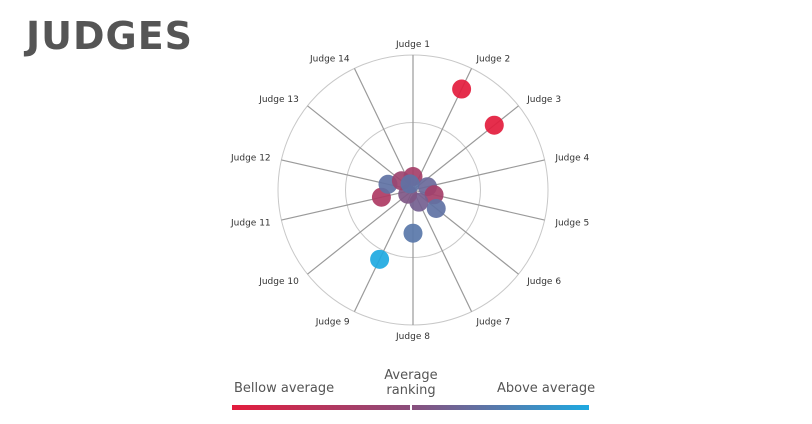  Describe the element at coordinates (543, 282) in the screenshot. I see `judge-label-6: Judge 6` at that location.